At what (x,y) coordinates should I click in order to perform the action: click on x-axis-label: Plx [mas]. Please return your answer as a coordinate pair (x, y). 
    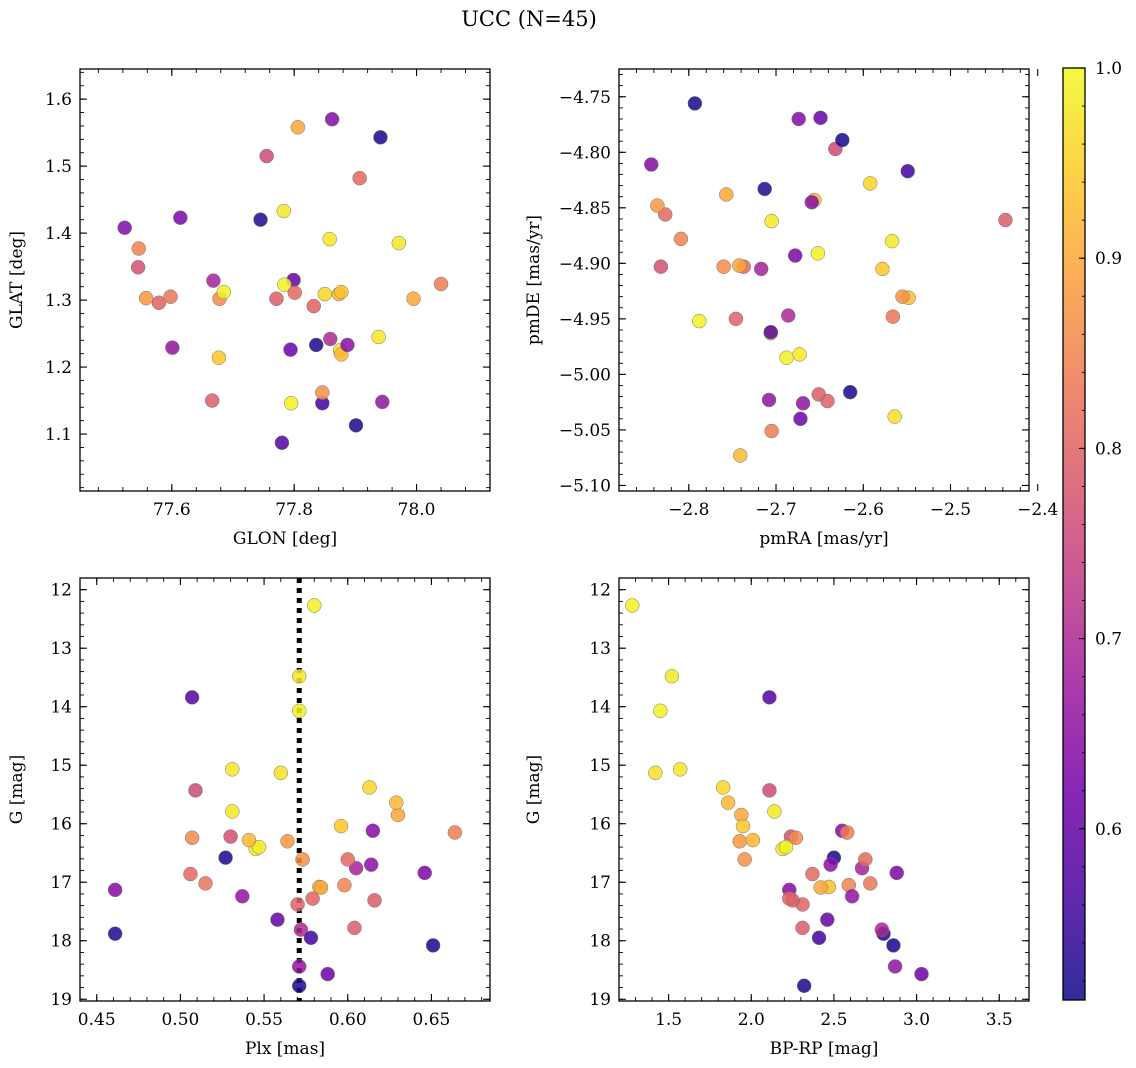
    Looking at the image, I should click on (285, 1049).